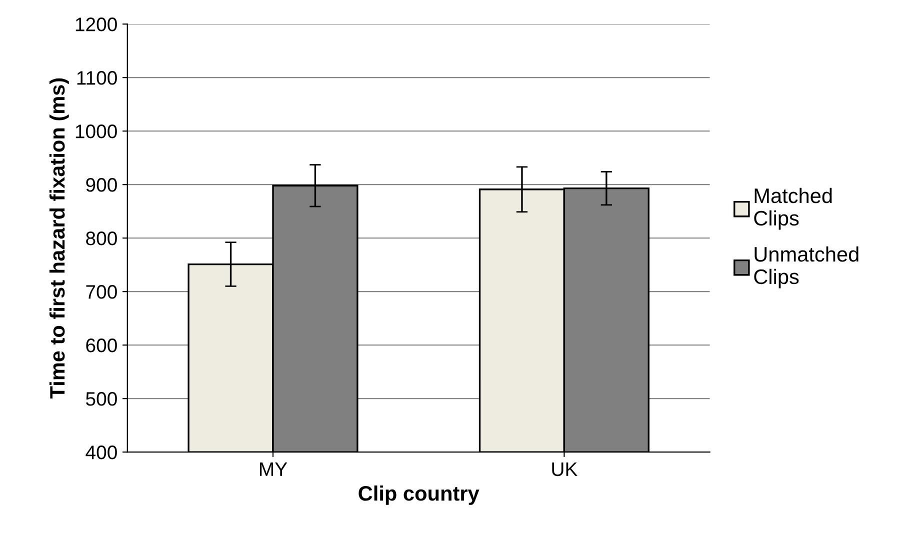 The width and height of the screenshot is (910, 535). I want to click on y-tick-label: 1200, so click(96, 25).